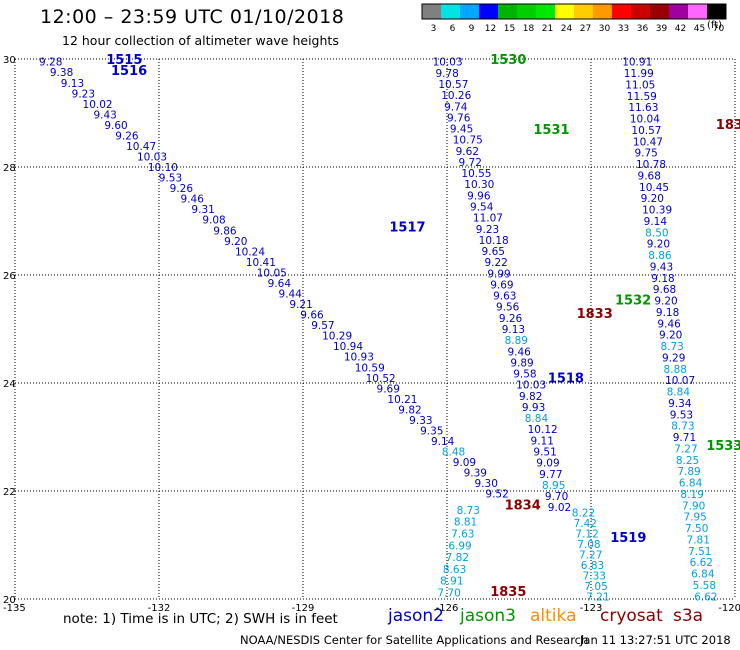 The image size is (740, 650). Describe the element at coordinates (250, 252) in the screenshot. I see `wave-height-value: 10.24` at that location.